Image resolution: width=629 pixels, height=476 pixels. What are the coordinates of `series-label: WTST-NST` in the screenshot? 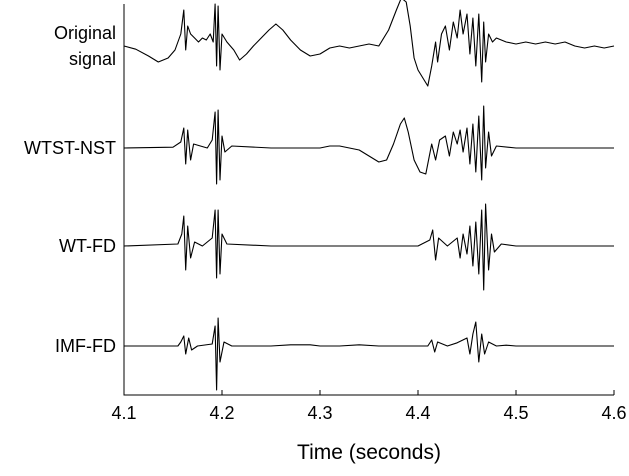 It's located at (70, 148).